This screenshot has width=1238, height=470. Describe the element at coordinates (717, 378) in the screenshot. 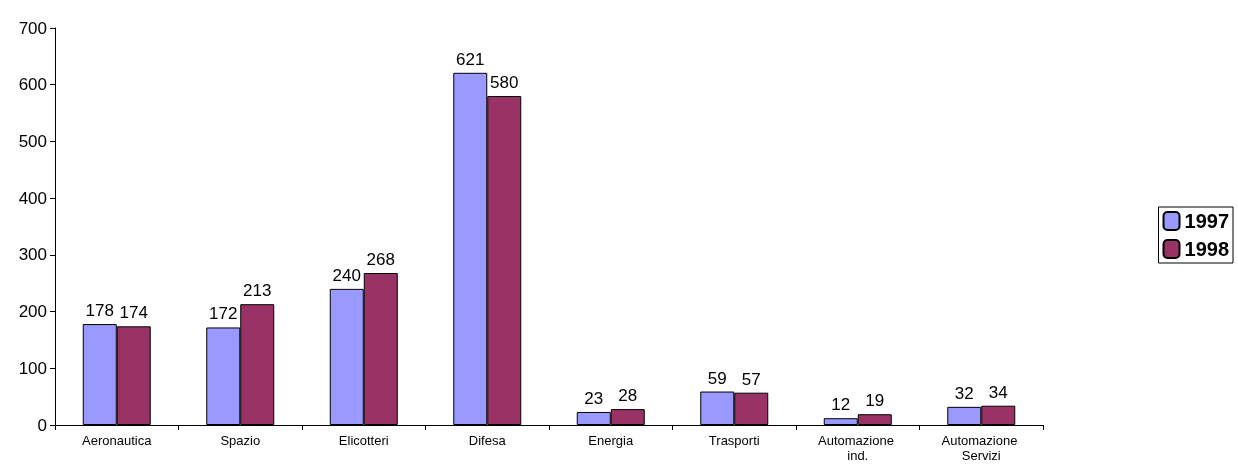

I see `data-label: 59` at that location.